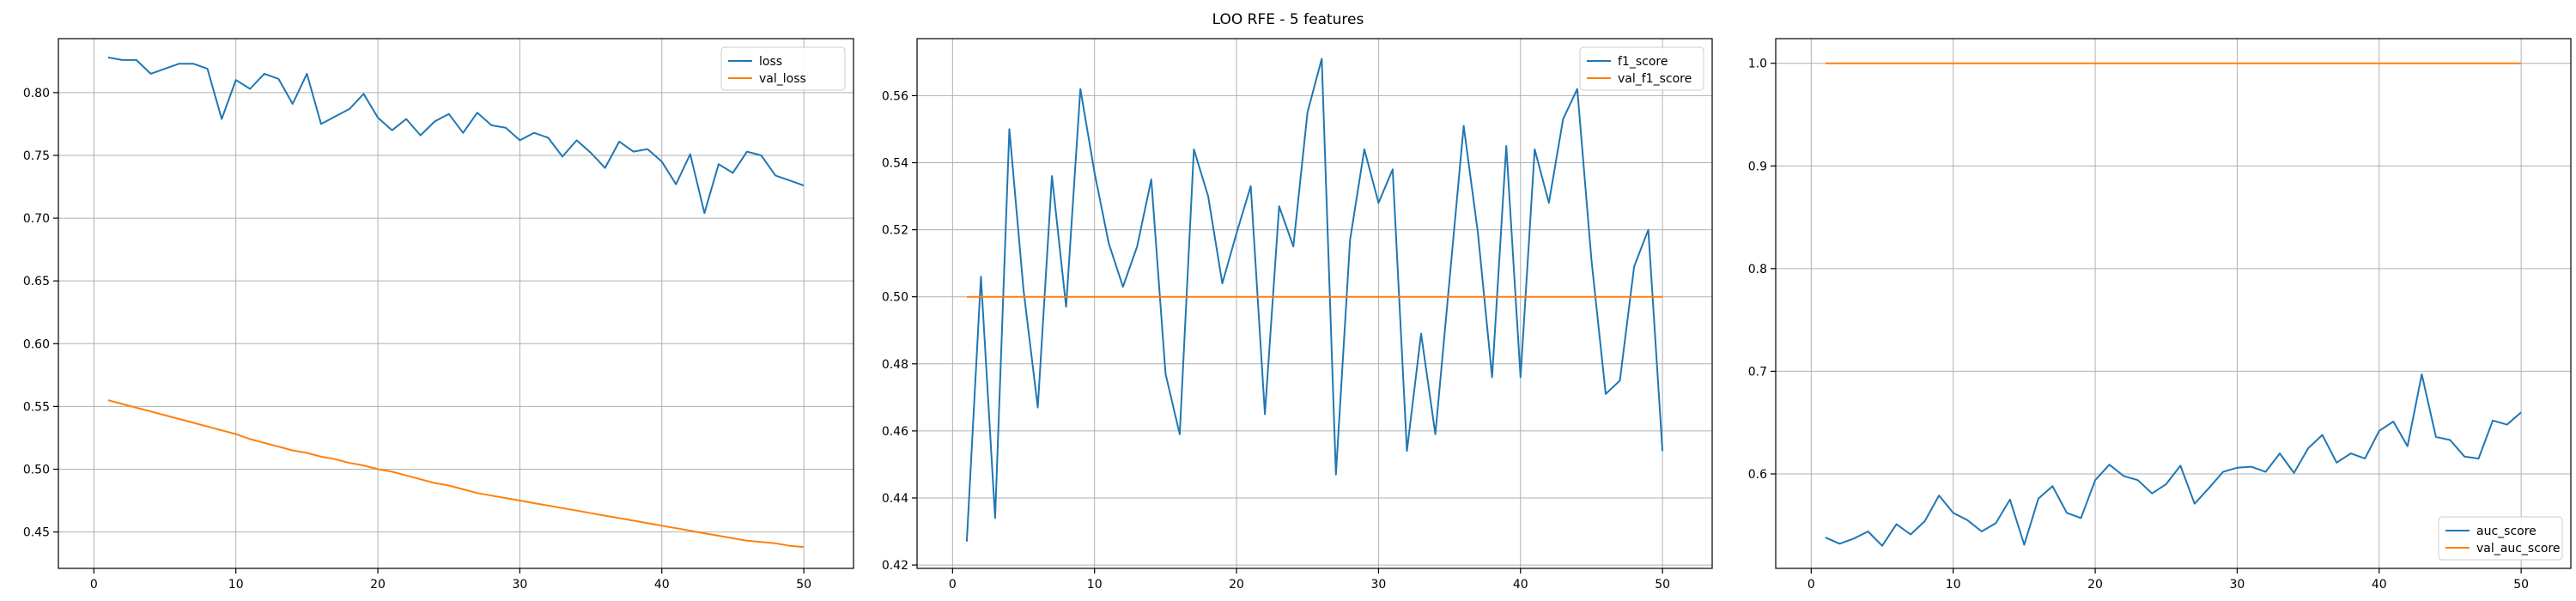 The height and width of the screenshot is (601, 2576). Describe the element at coordinates (36, 93) in the screenshot. I see `y-tick-label: 0.80` at that location.